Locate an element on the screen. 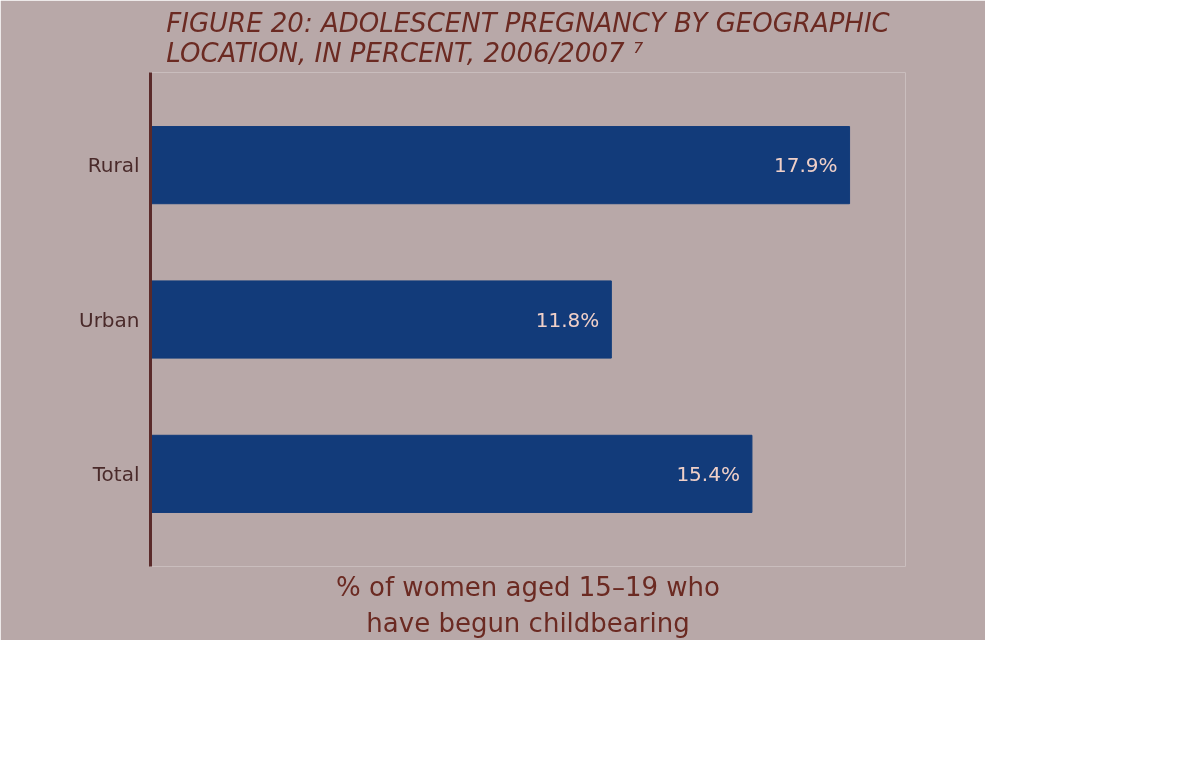 This screenshot has width=1202, height=768. y-tick-label: Total is located at coordinates (115, 473).